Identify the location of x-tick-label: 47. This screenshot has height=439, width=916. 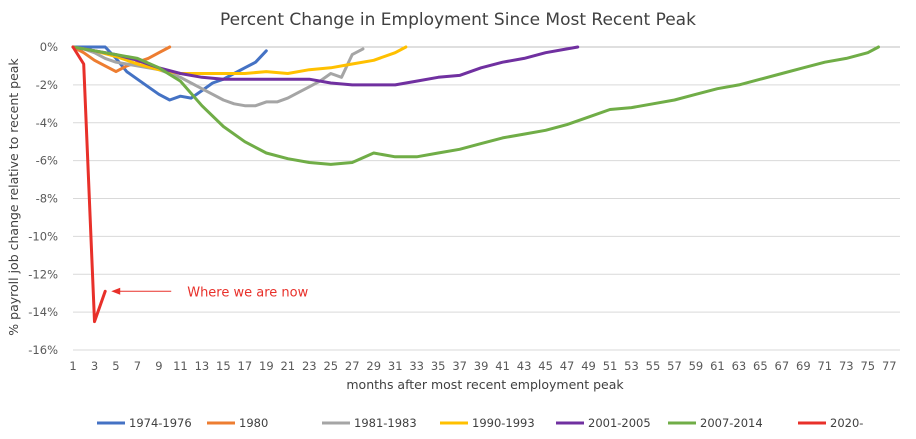
(567, 366).